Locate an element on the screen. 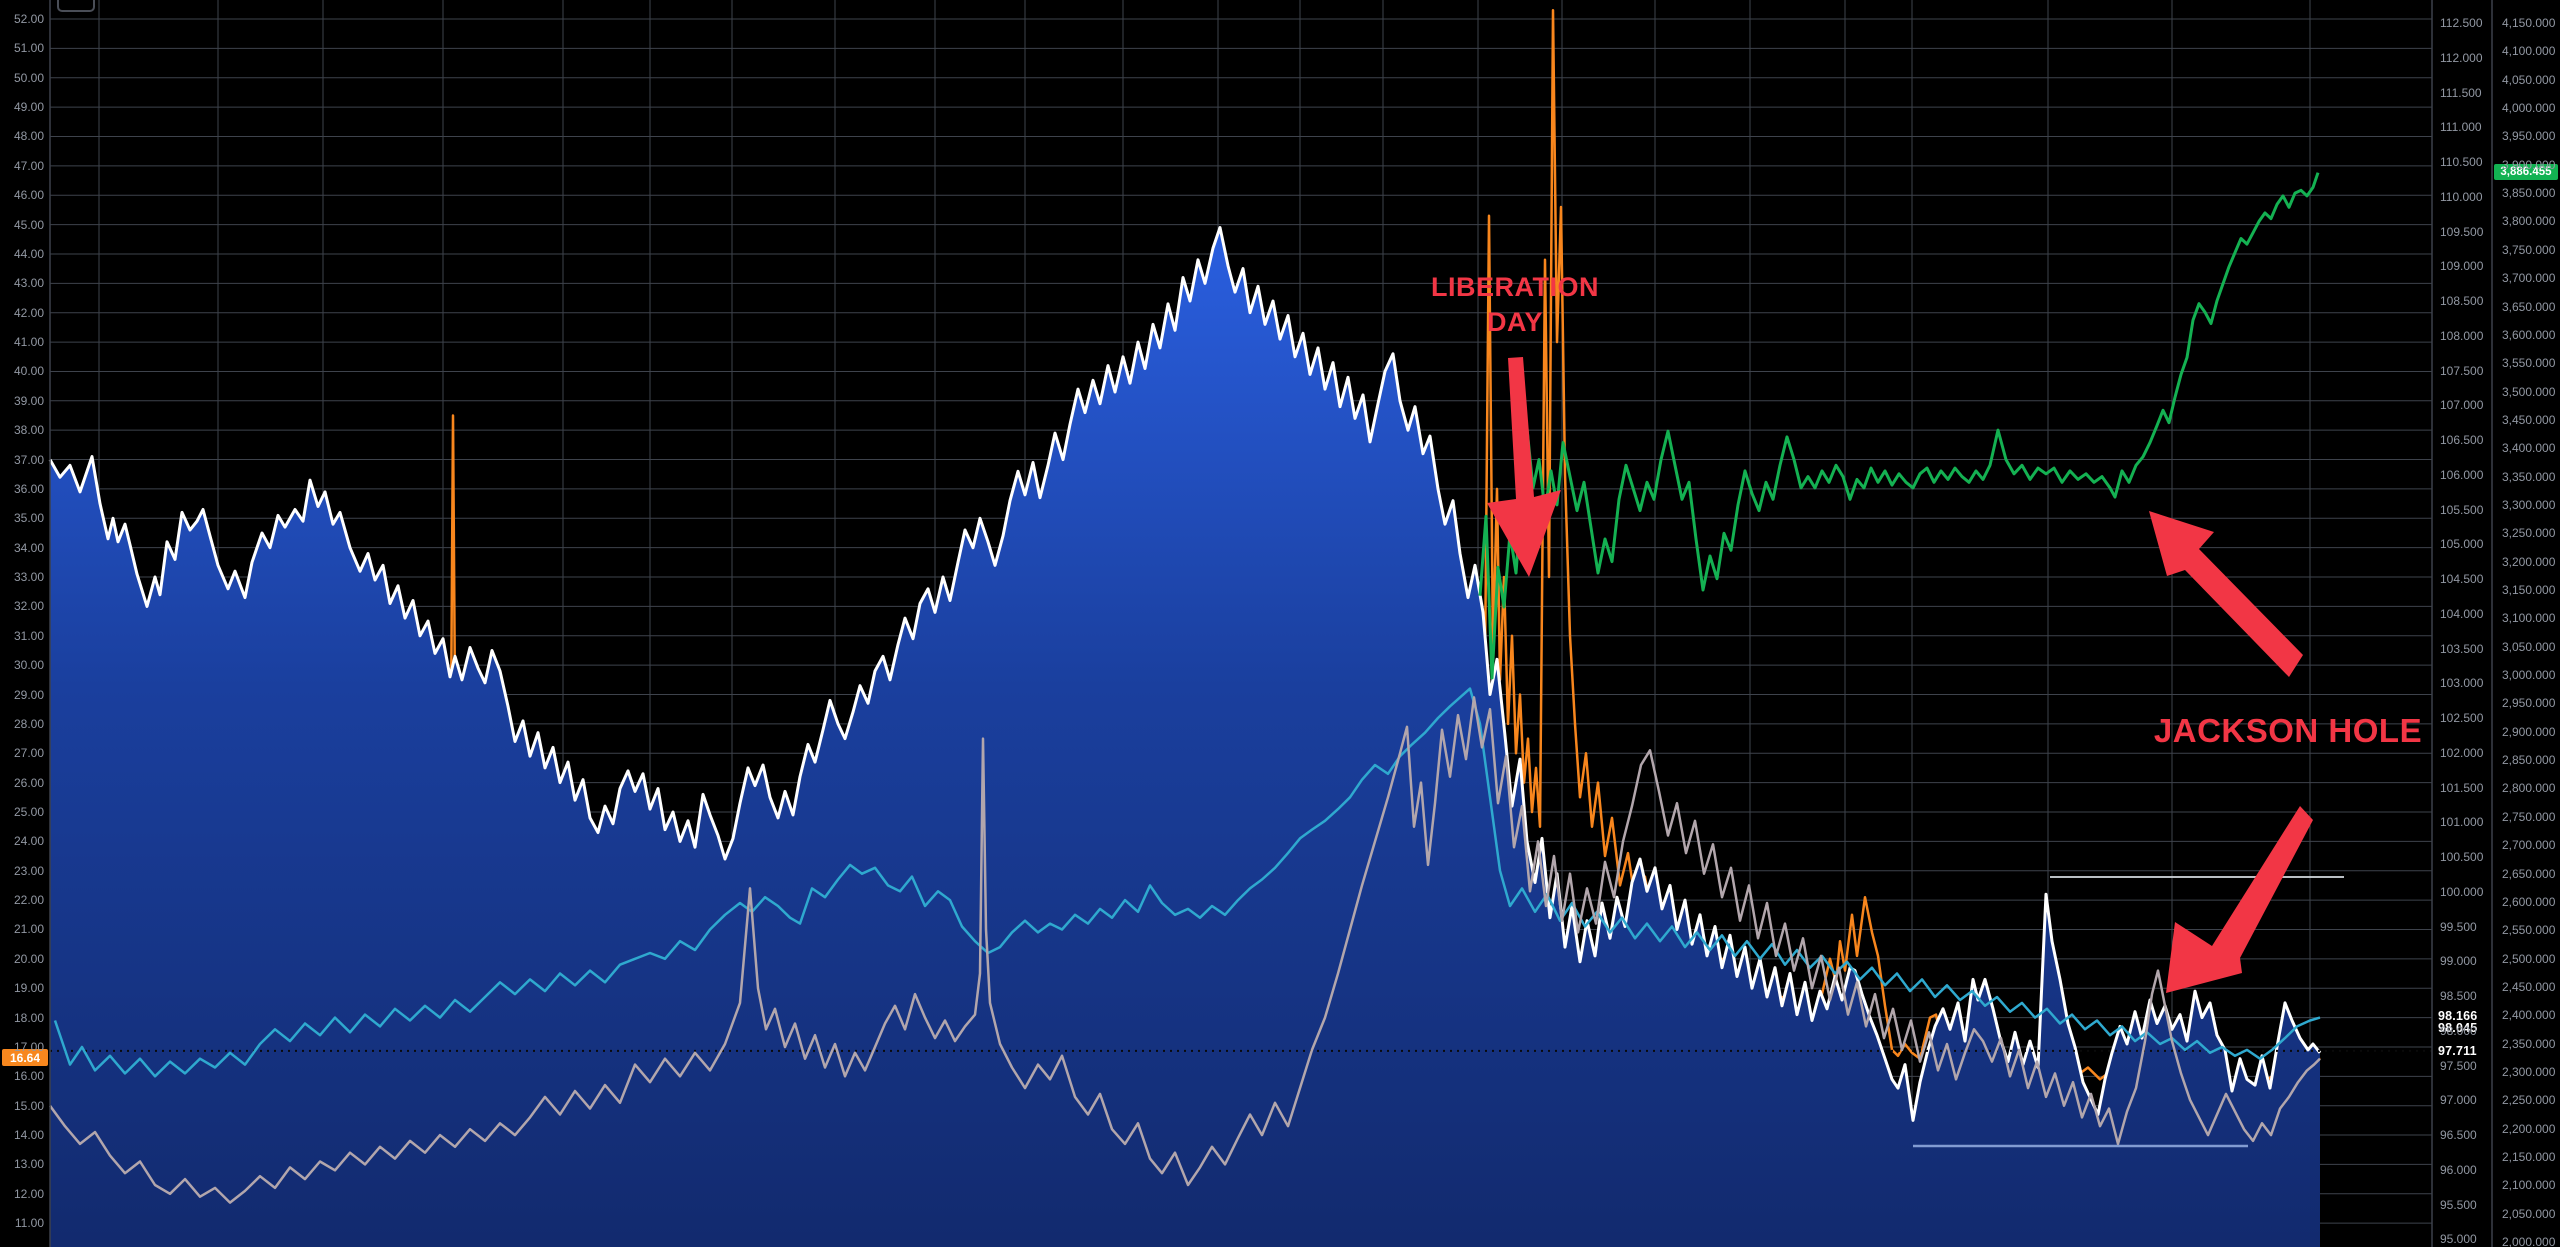 This screenshot has width=2560, height=1247. right_outer-tick-label: 2,350.000 is located at coordinates (2529, 1043).